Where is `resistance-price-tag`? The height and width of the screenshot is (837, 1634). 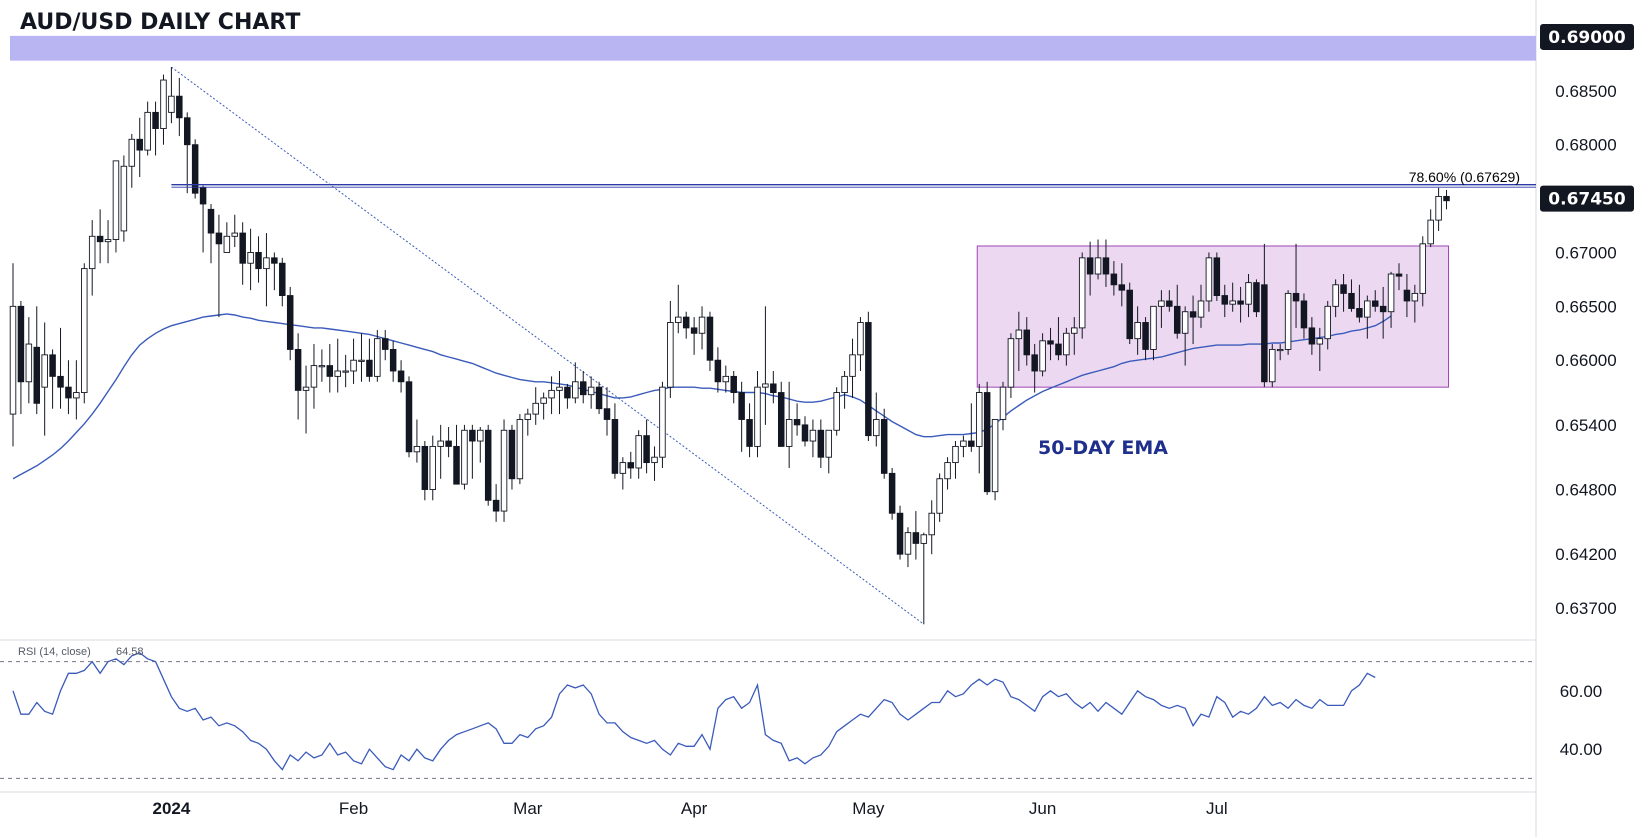
resistance-price-tag is located at coordinates (1587, 36).